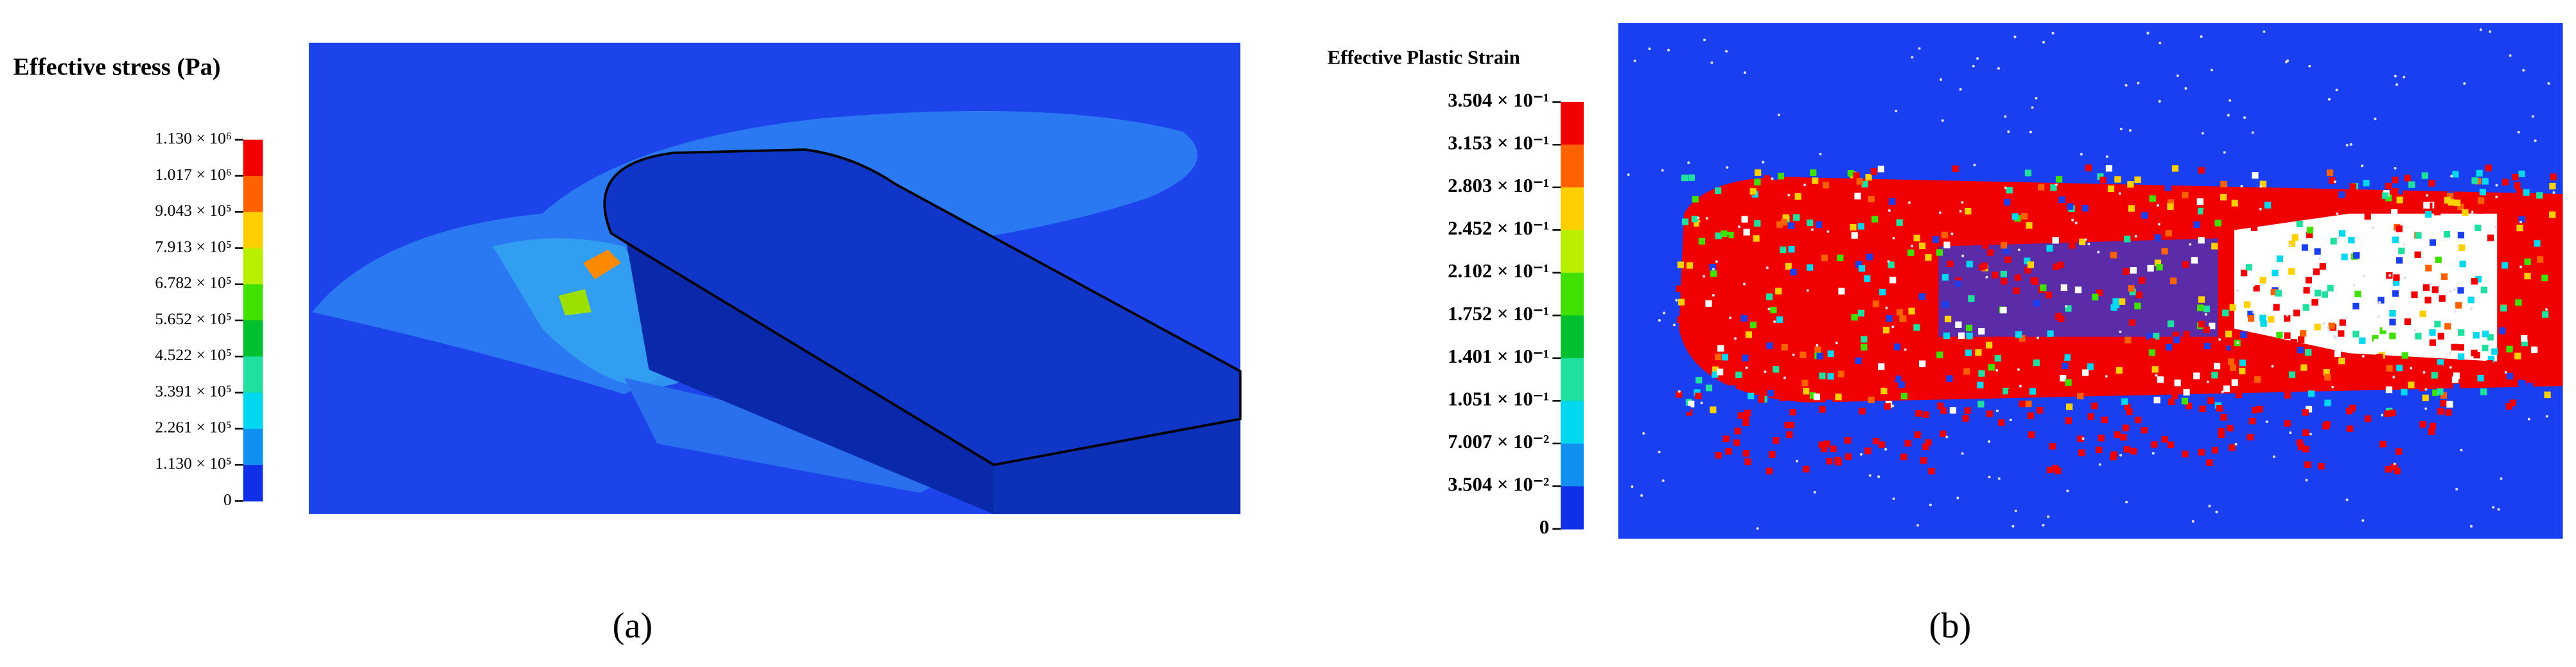  I want to click on colorbar-label: 9.043 × 10⁵, so click(193, 210).